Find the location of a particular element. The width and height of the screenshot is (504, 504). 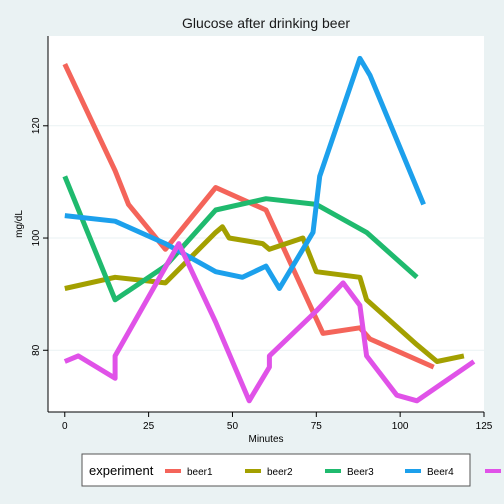

x-tick-label: 50 is located at coordinates (233, 426).